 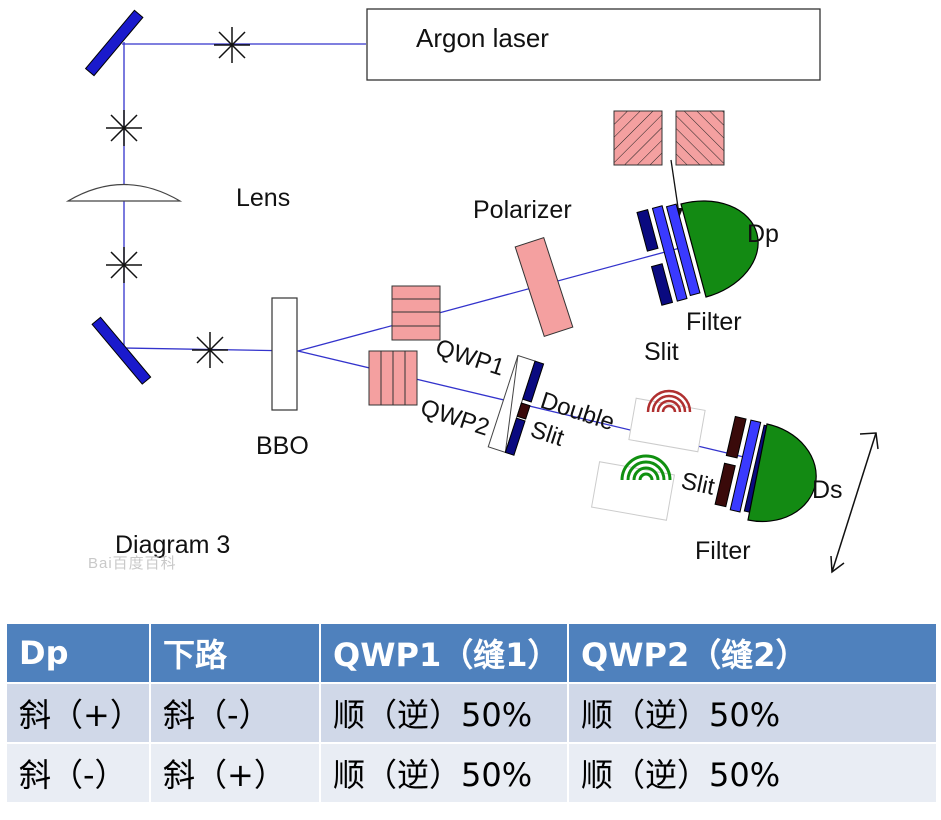 What do you see at coordinates (114, 43) in the screenshot?
I see `top-mirror` at bounding box center [114, 43].